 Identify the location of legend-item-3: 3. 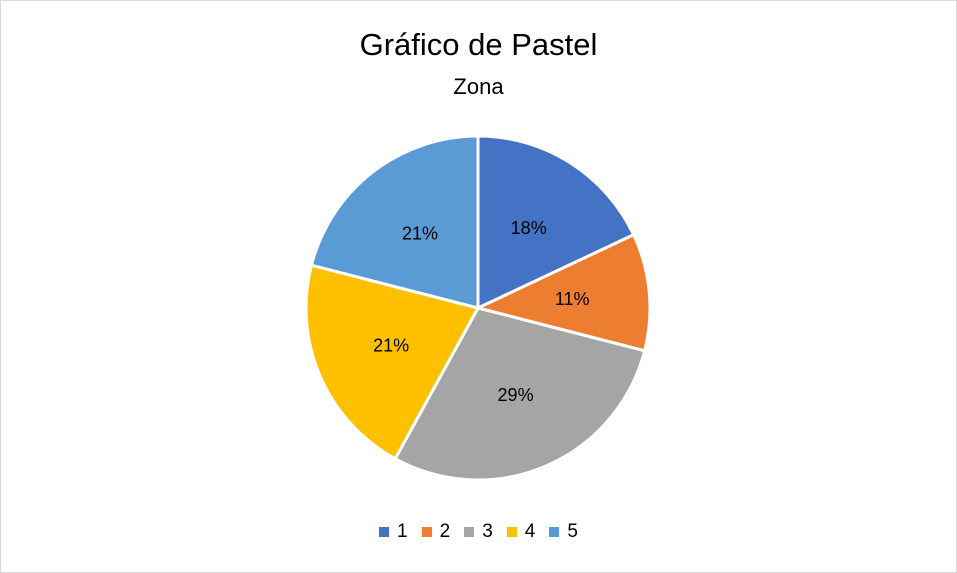
(478, 532).